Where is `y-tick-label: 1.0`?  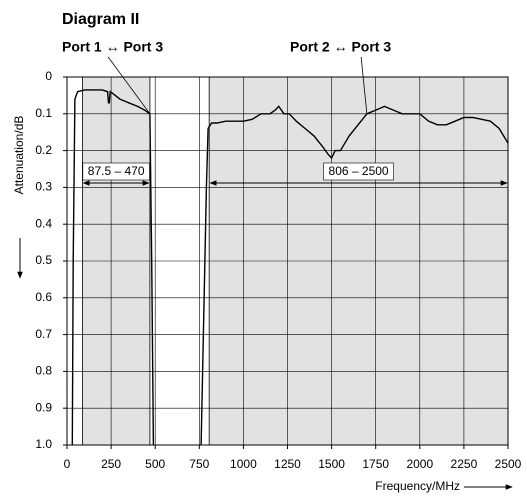 y-tick-label: 1.0 is located at coordinates (43, 444).